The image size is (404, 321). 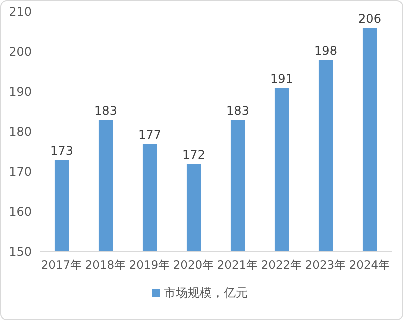 What do you see at coordinates (20, 252) in the screenshot?
I see `y-tick-label: 150` at bounding box center [20, 252].